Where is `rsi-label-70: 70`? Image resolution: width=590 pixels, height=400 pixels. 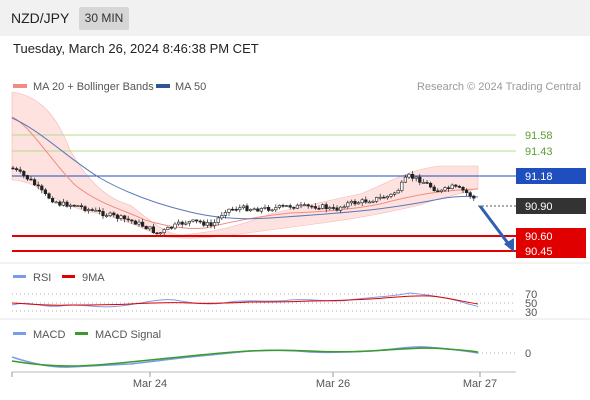
rsi-label-70: 70 is located at coordinates (531, 295).